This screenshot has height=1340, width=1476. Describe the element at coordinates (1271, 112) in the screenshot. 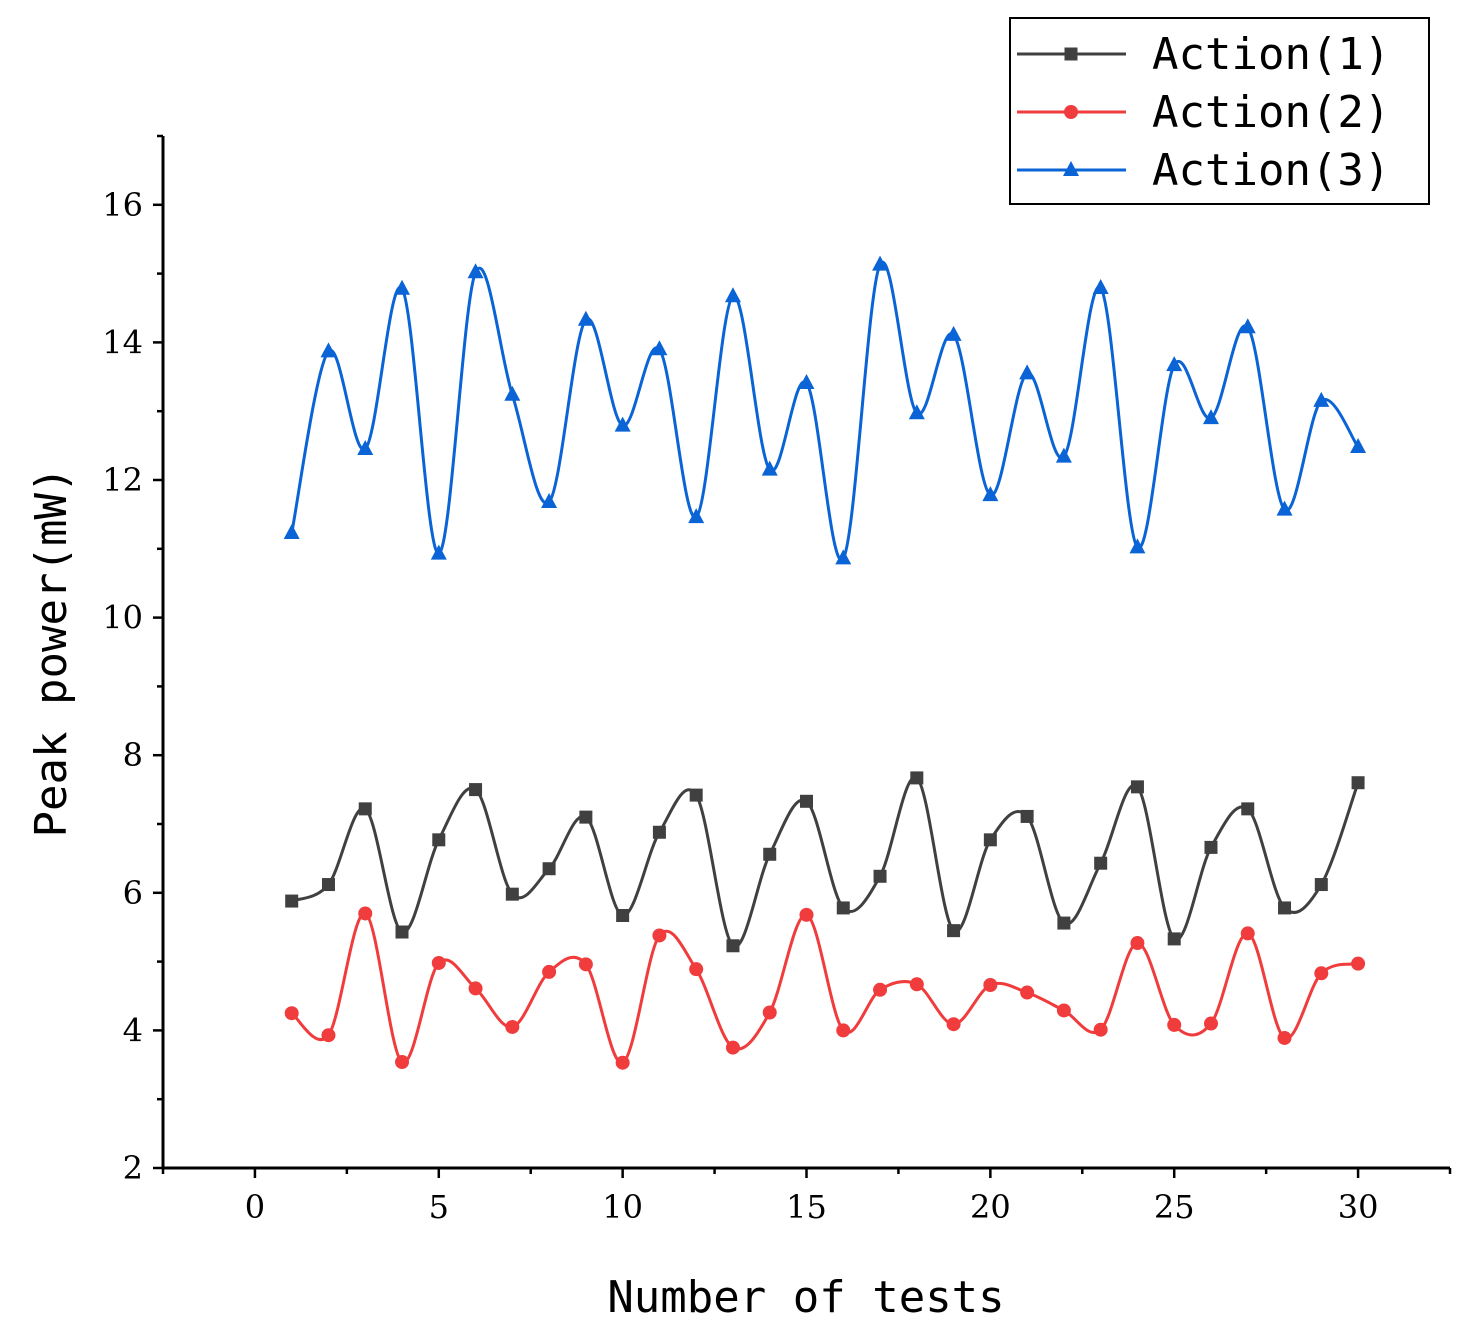

I see `legend-label-2: Action(2)` at that location.